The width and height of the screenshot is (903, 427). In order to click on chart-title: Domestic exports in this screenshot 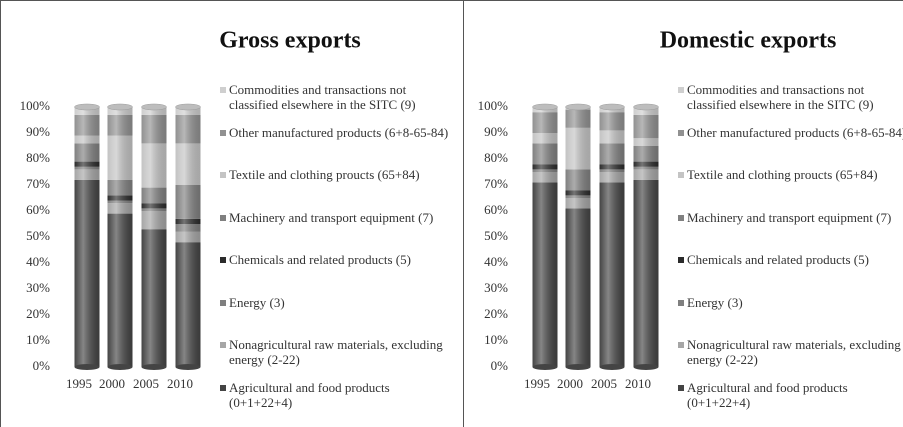, I will do `click(748, 41)`.